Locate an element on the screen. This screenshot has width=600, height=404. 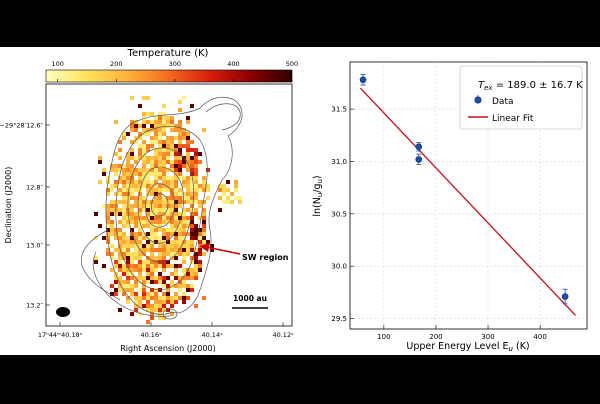
y-tick-label: 31.5 is located at coordinates (339, 110).